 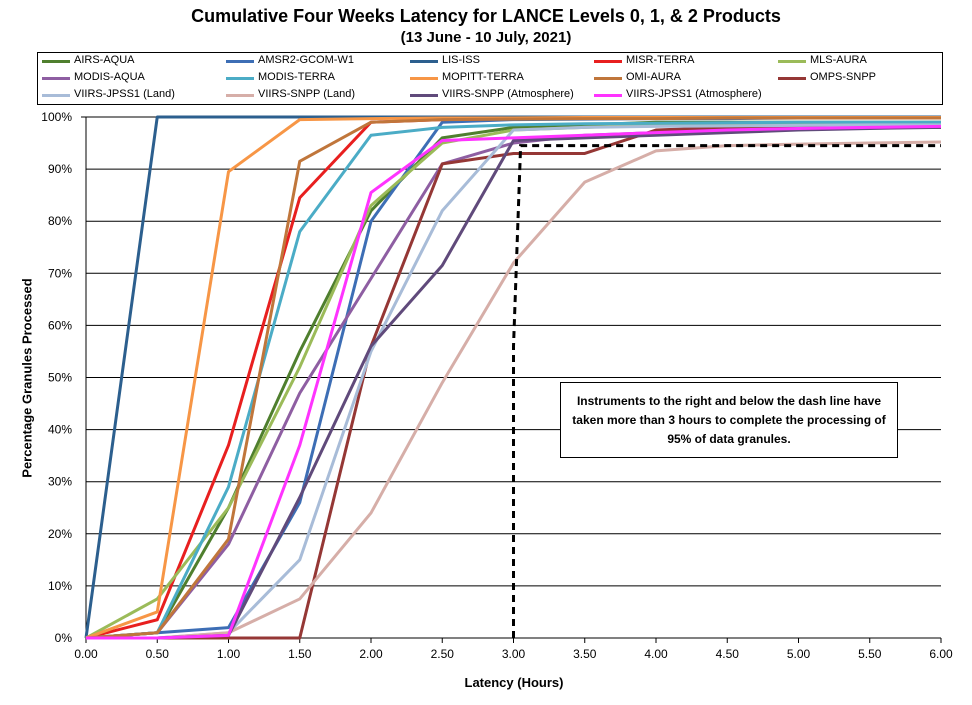 I want to click on x-tick-label: 1.00, so click(x=229, y=654).